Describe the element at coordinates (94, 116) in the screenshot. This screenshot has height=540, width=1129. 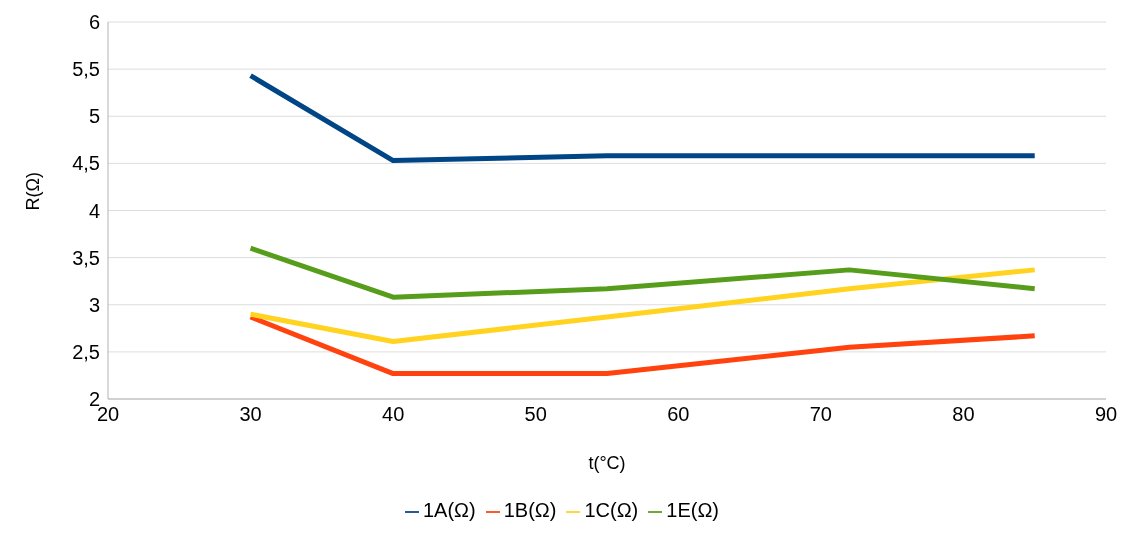
I see `y-tick-label: 5` at that location.